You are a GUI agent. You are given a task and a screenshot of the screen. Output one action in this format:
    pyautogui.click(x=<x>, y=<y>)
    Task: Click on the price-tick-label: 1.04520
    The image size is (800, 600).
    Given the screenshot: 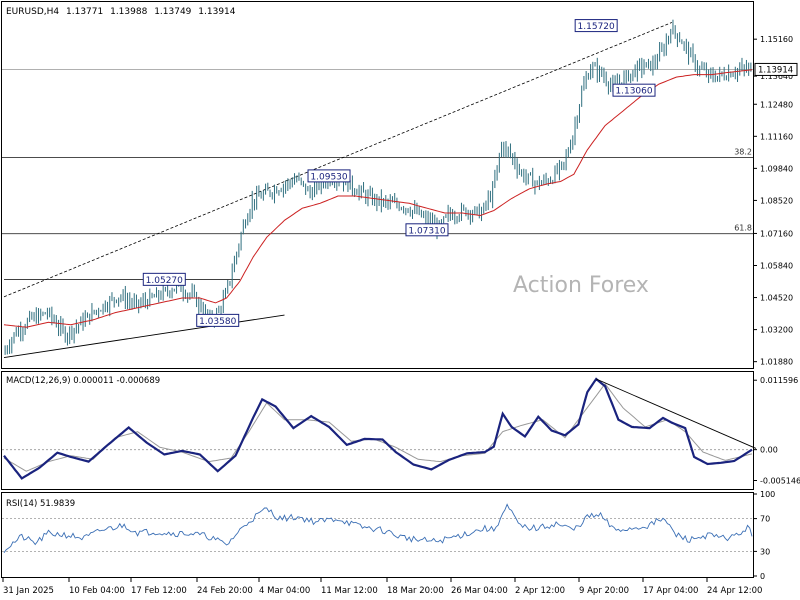 What is the action you would take?
    pyautogui.click(x=776, y=298)
    